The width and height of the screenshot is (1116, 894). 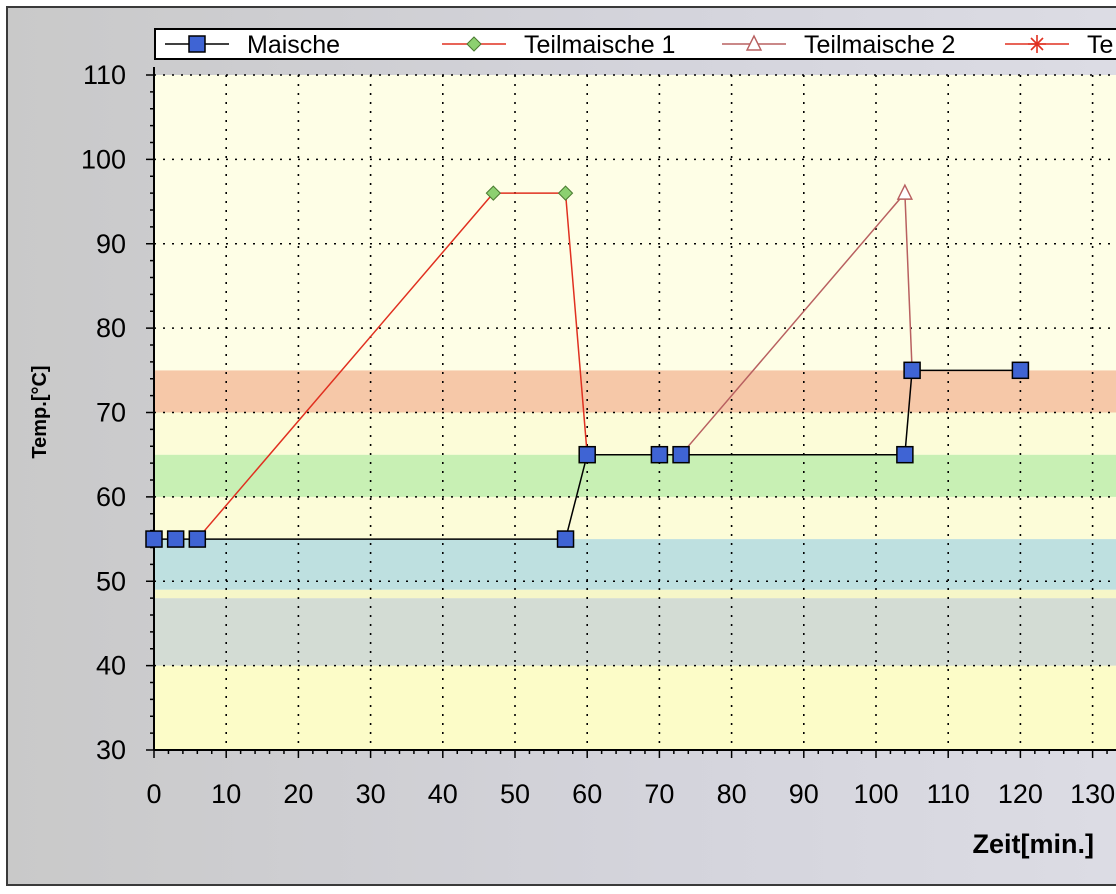 I want to click on x-tick-label: 110, so click(x=948, y=794).